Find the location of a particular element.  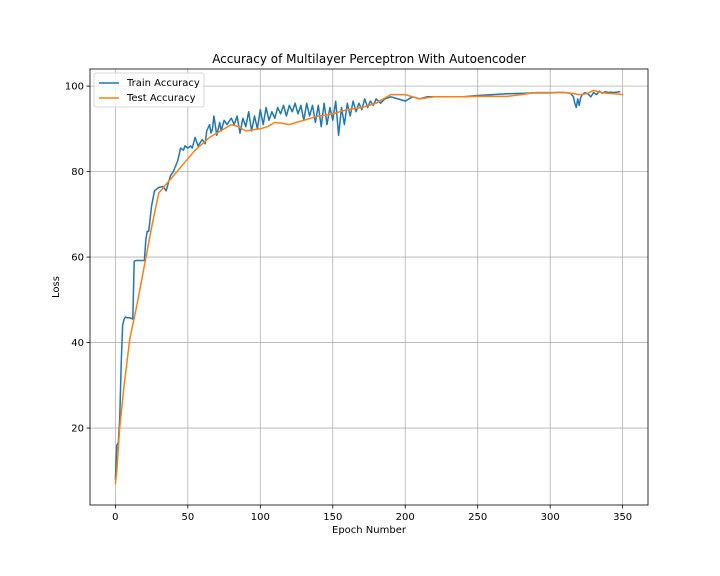

legend-label-test: Test Accuracy is located at coordinates (161, 98).